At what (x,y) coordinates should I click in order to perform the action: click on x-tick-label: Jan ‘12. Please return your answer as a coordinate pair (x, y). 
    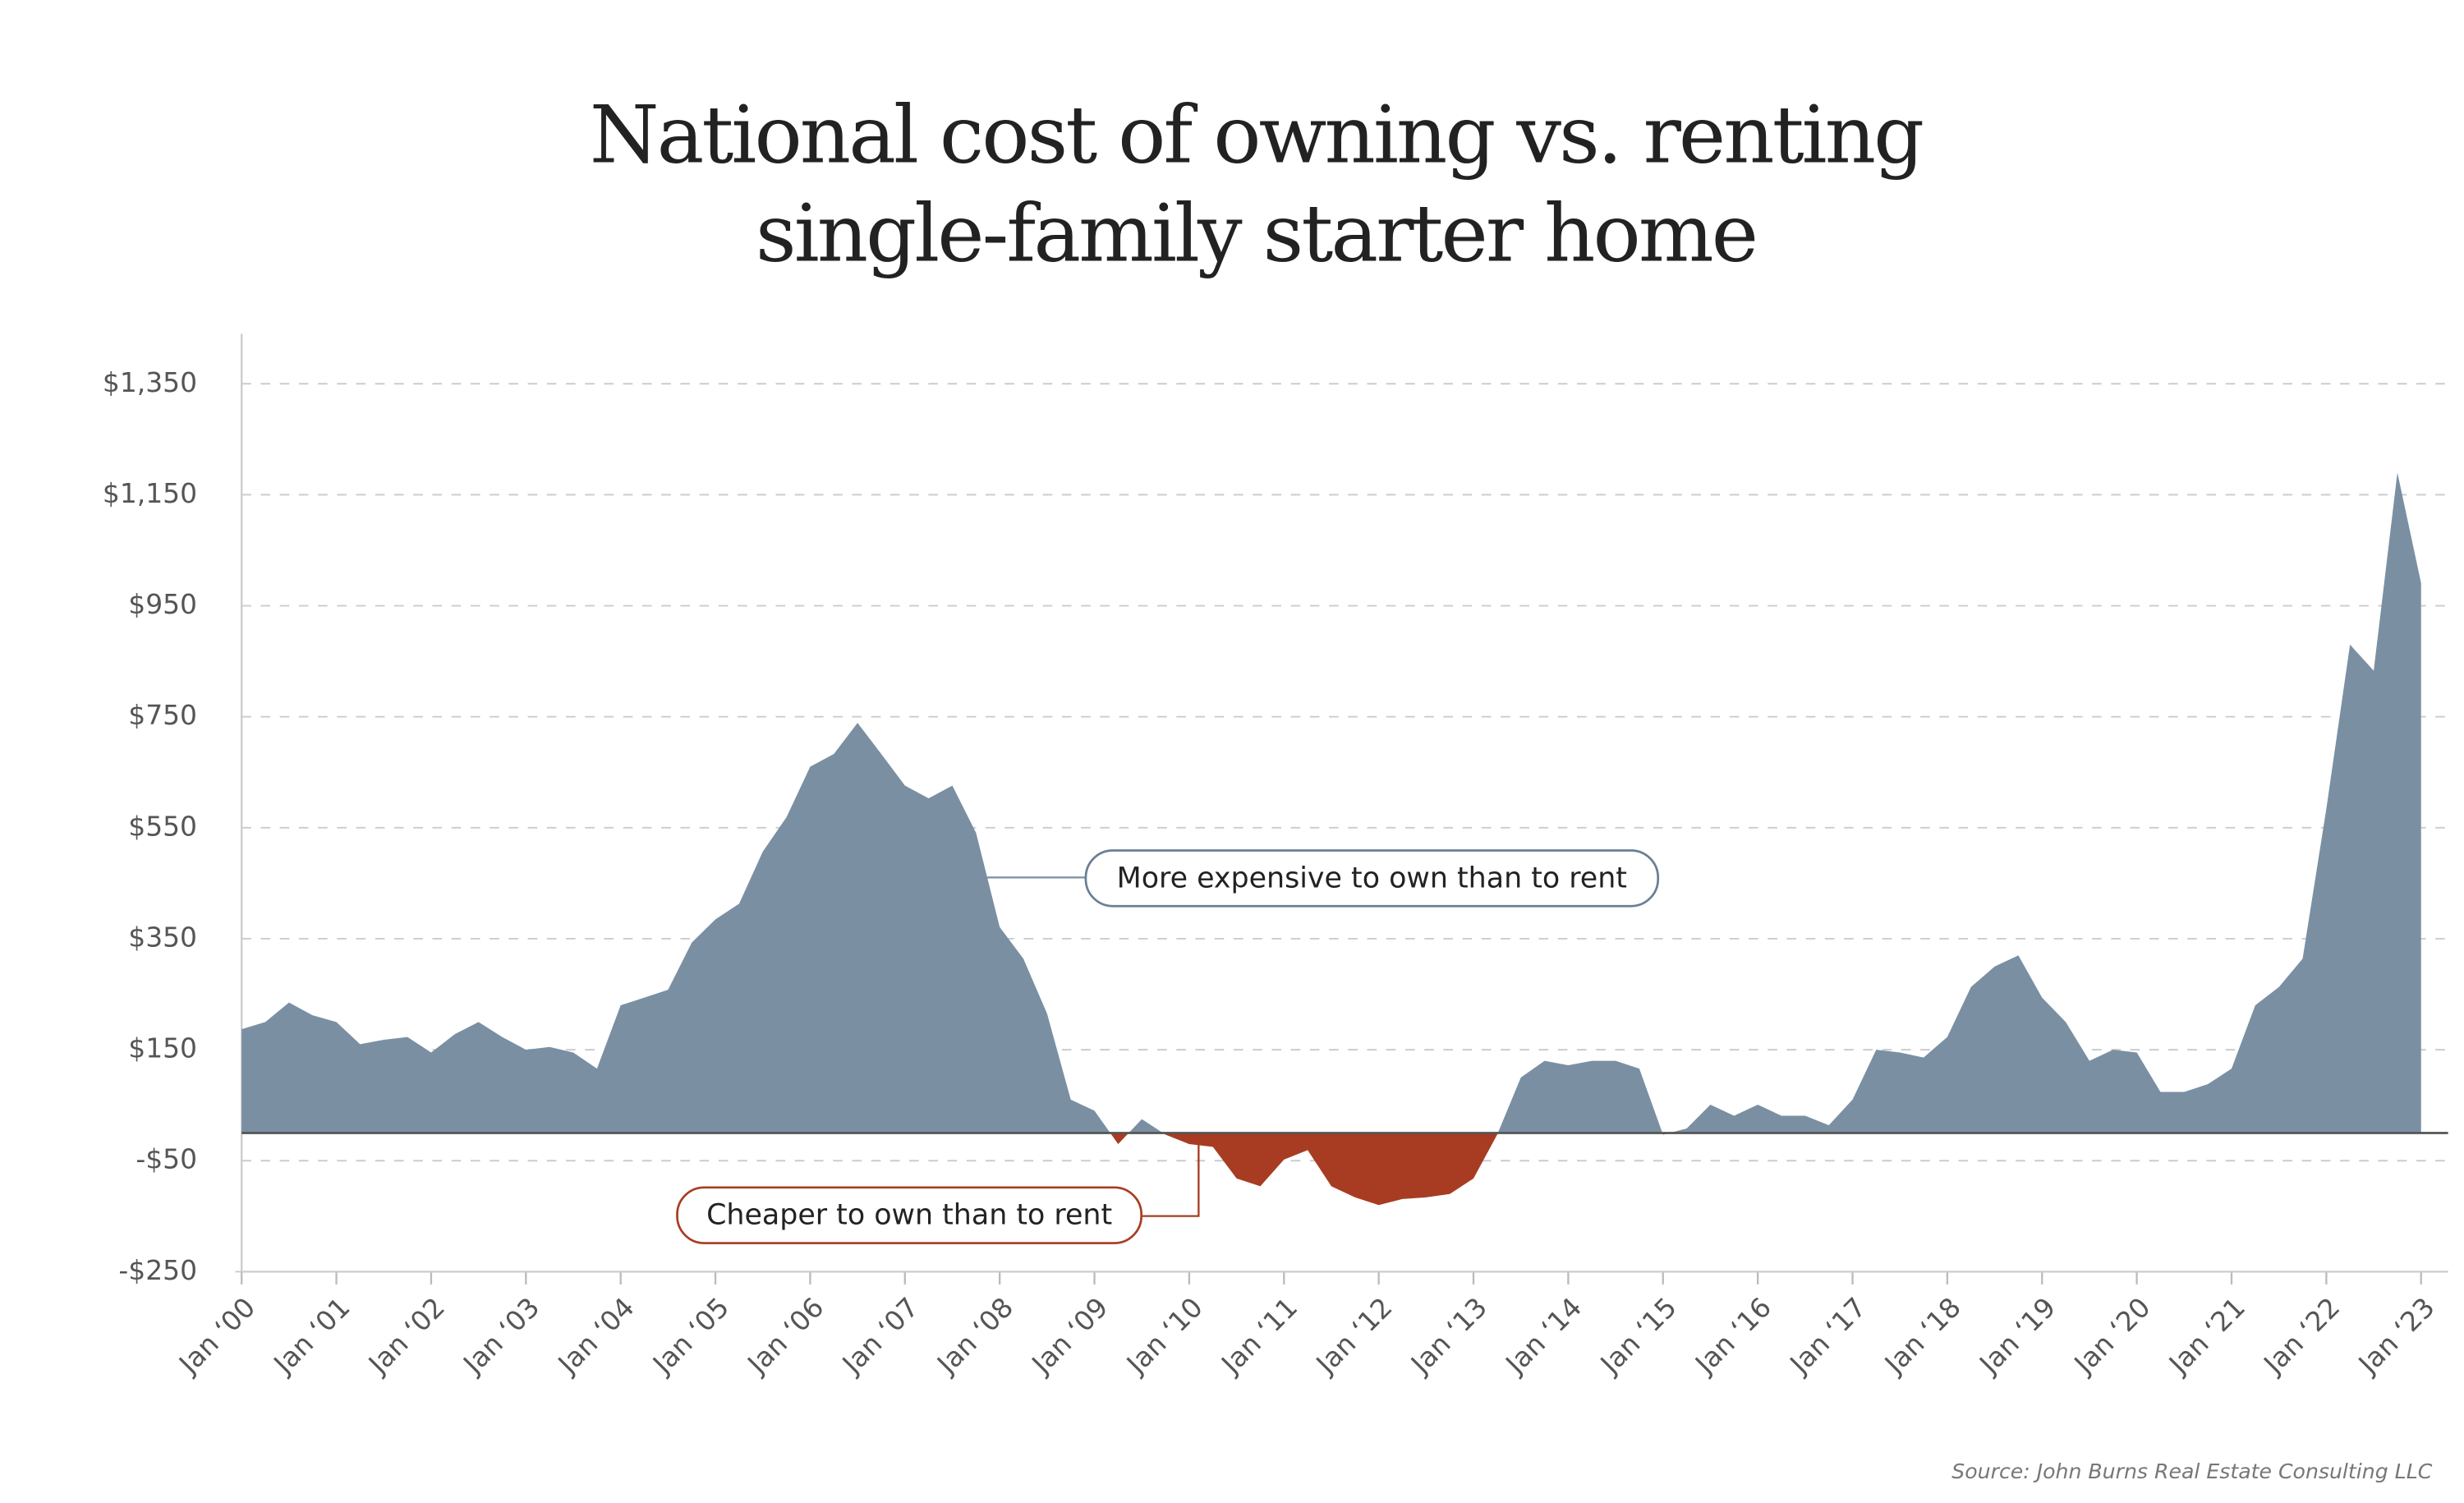
    Looking at the image, I should click on (1353, 1336).